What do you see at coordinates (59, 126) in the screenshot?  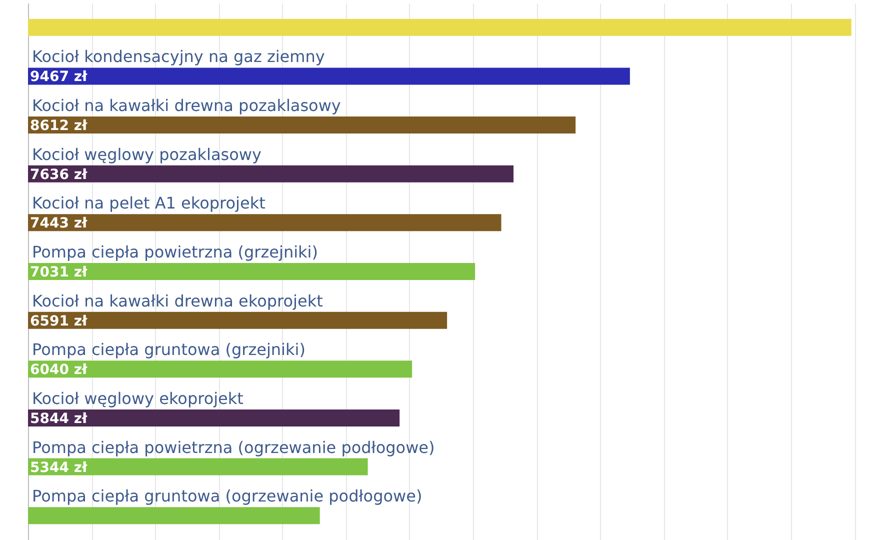 I see `data-label: 8612 zł` at bounding box center [59, 126].